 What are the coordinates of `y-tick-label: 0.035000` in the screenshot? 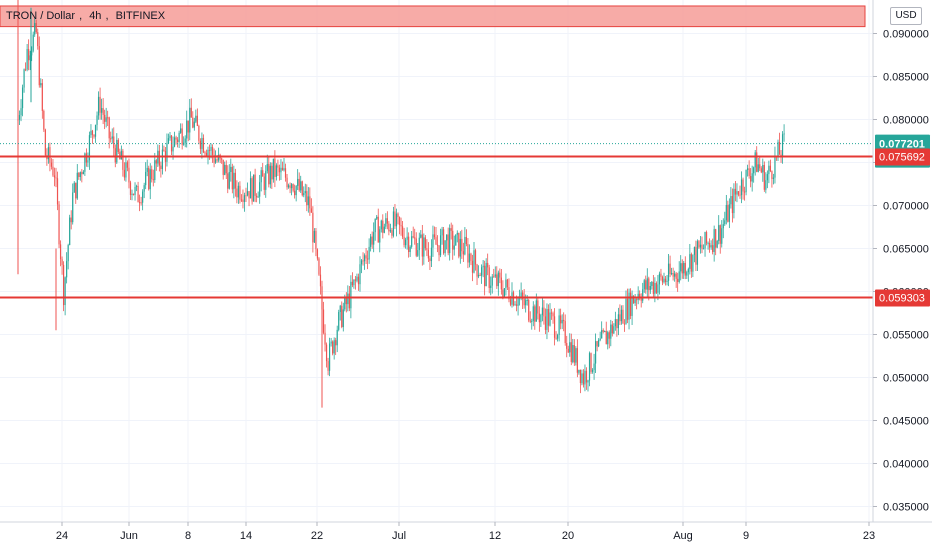 It's located at (906, 508).